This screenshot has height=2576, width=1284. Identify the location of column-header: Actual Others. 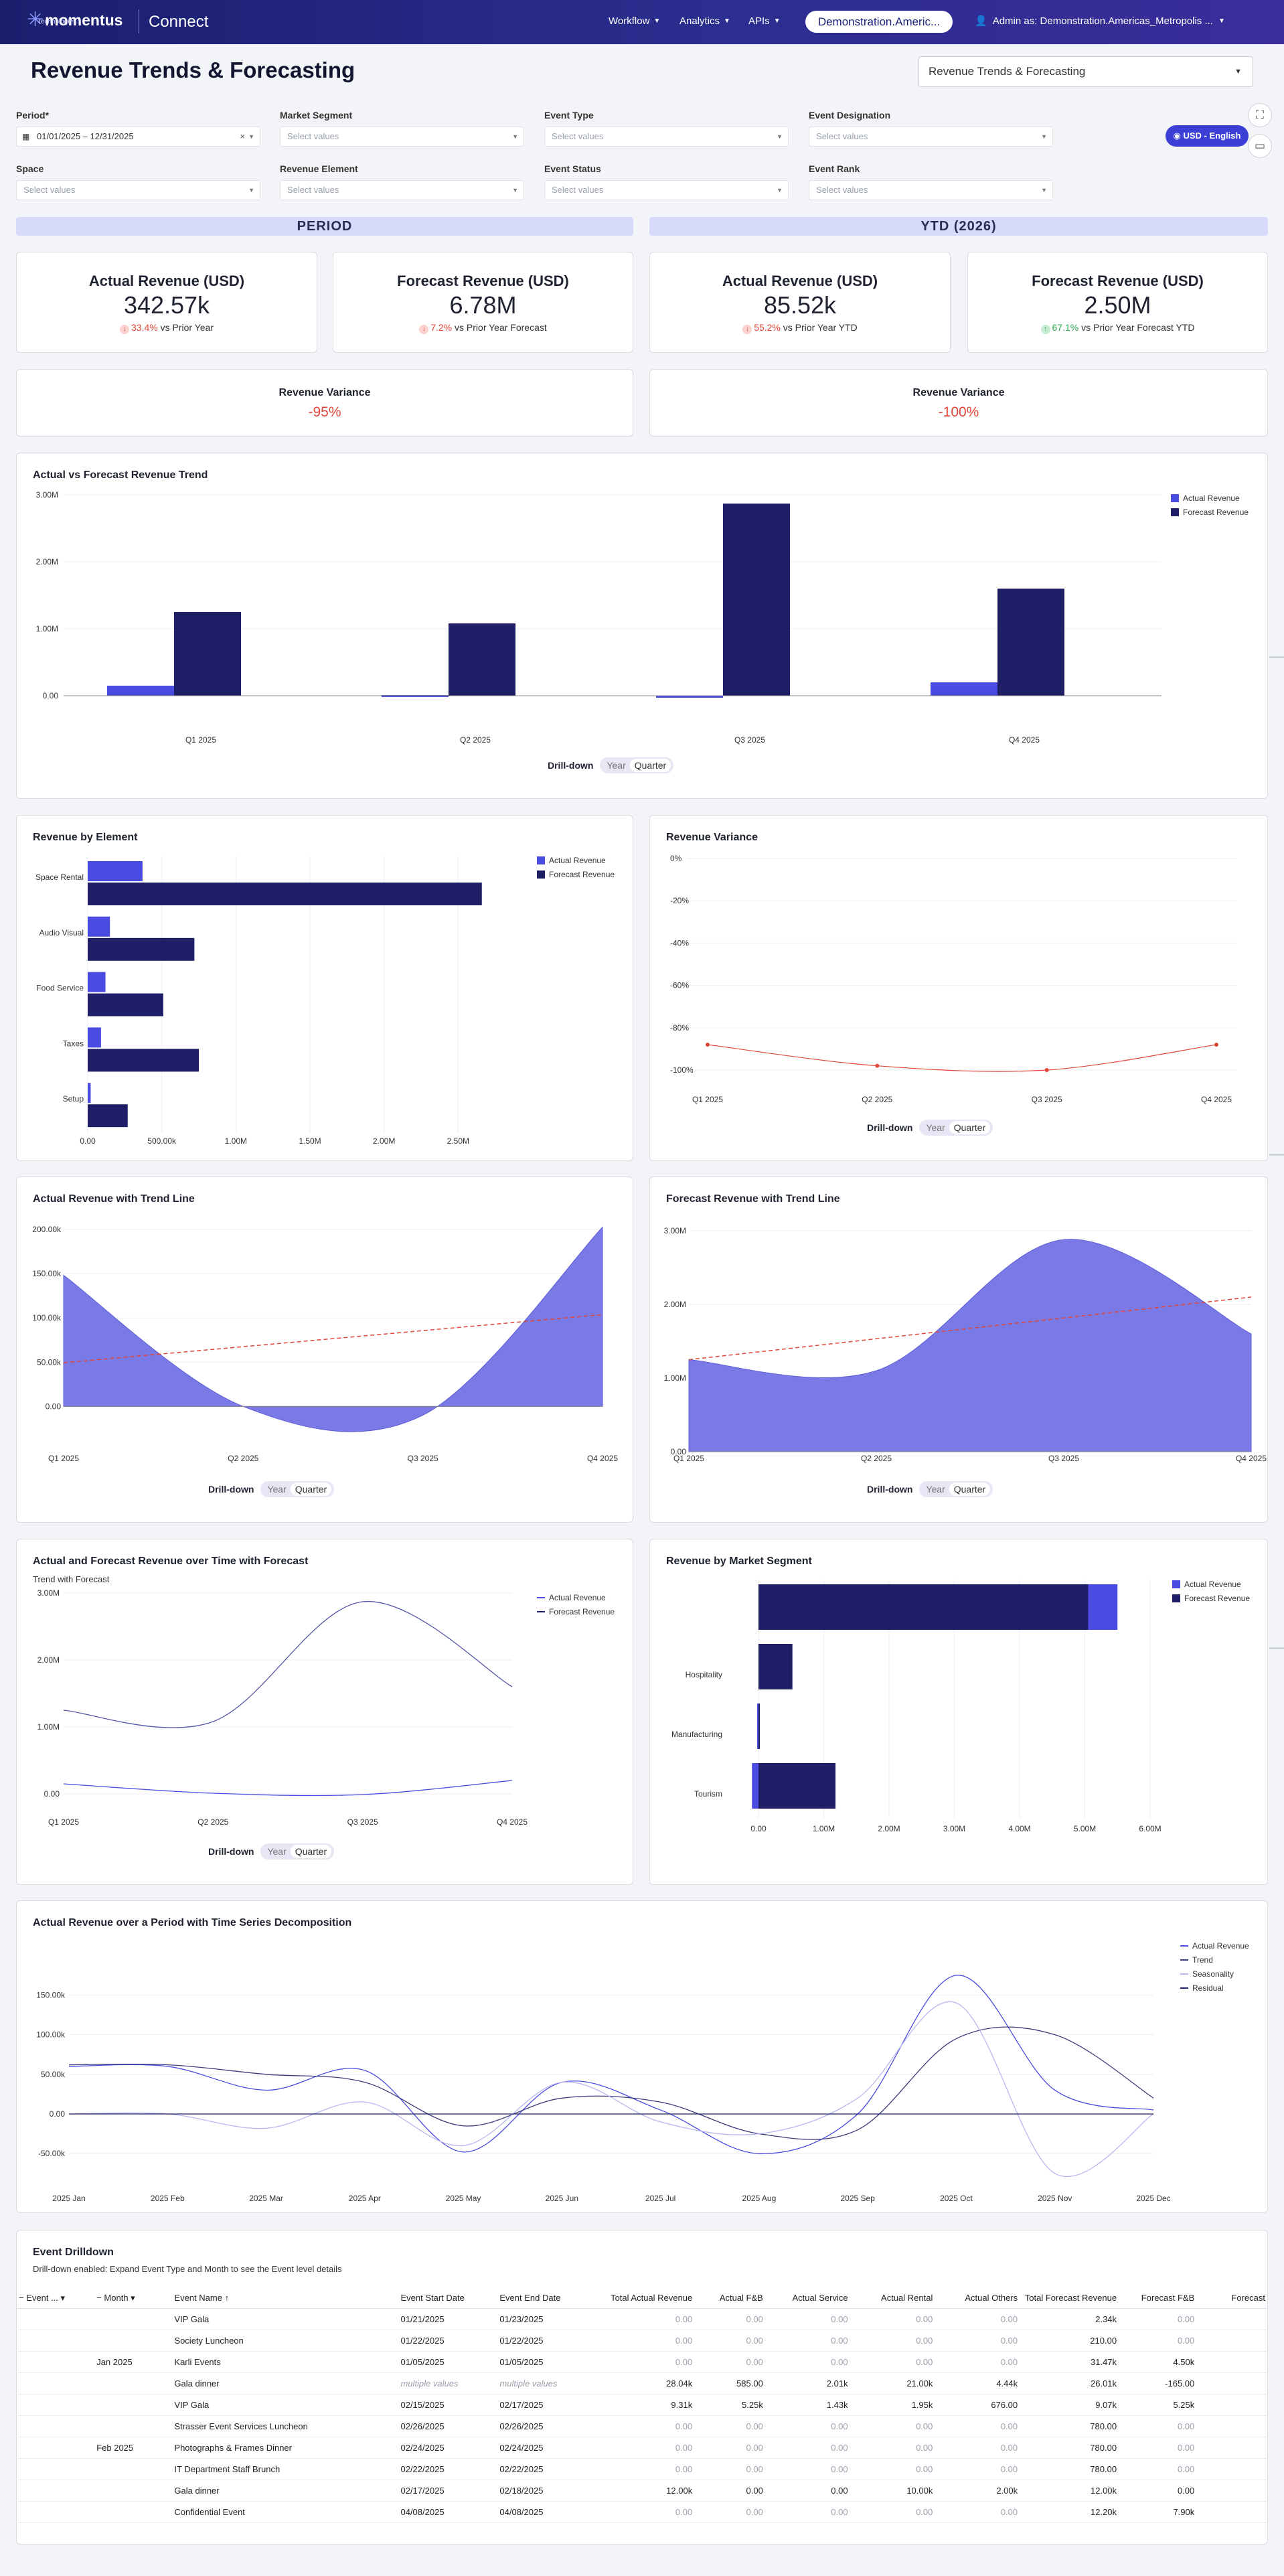
(978, 2298).